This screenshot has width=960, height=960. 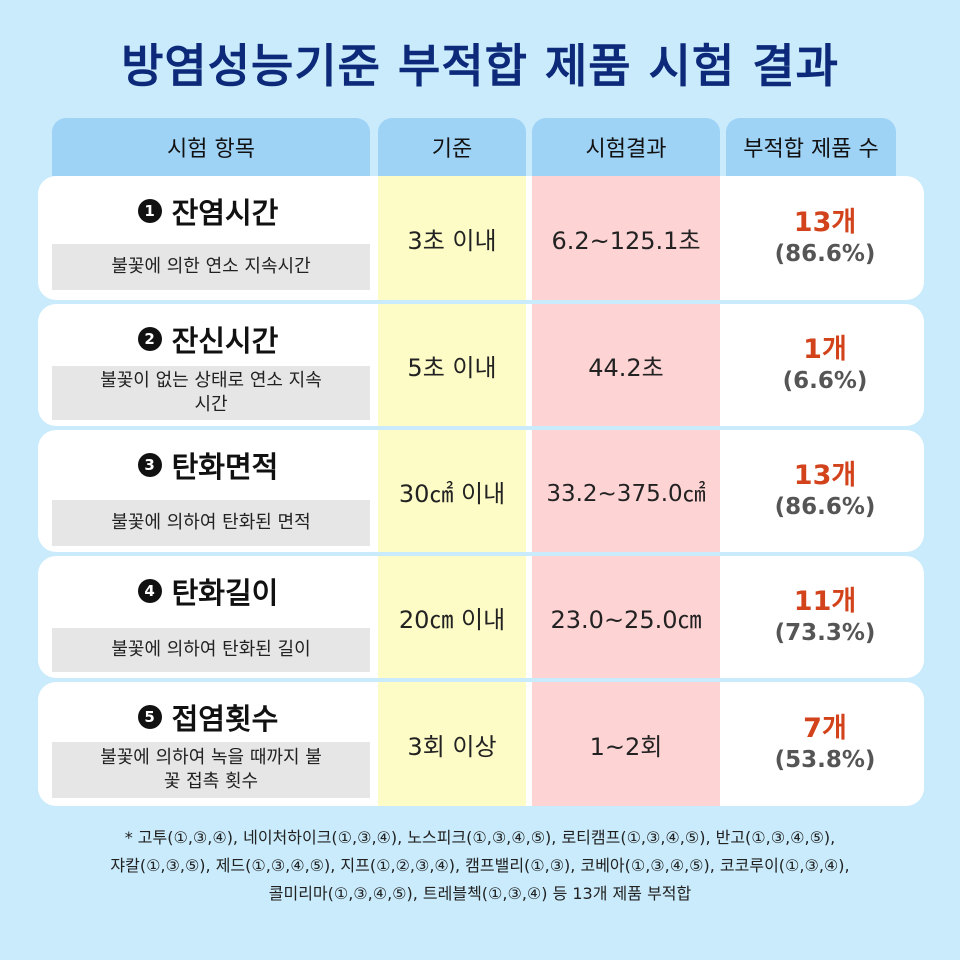 I want to click on page-title: 방염성능기준 부적합 제품 시험 결과, so click(x=480, y=66).